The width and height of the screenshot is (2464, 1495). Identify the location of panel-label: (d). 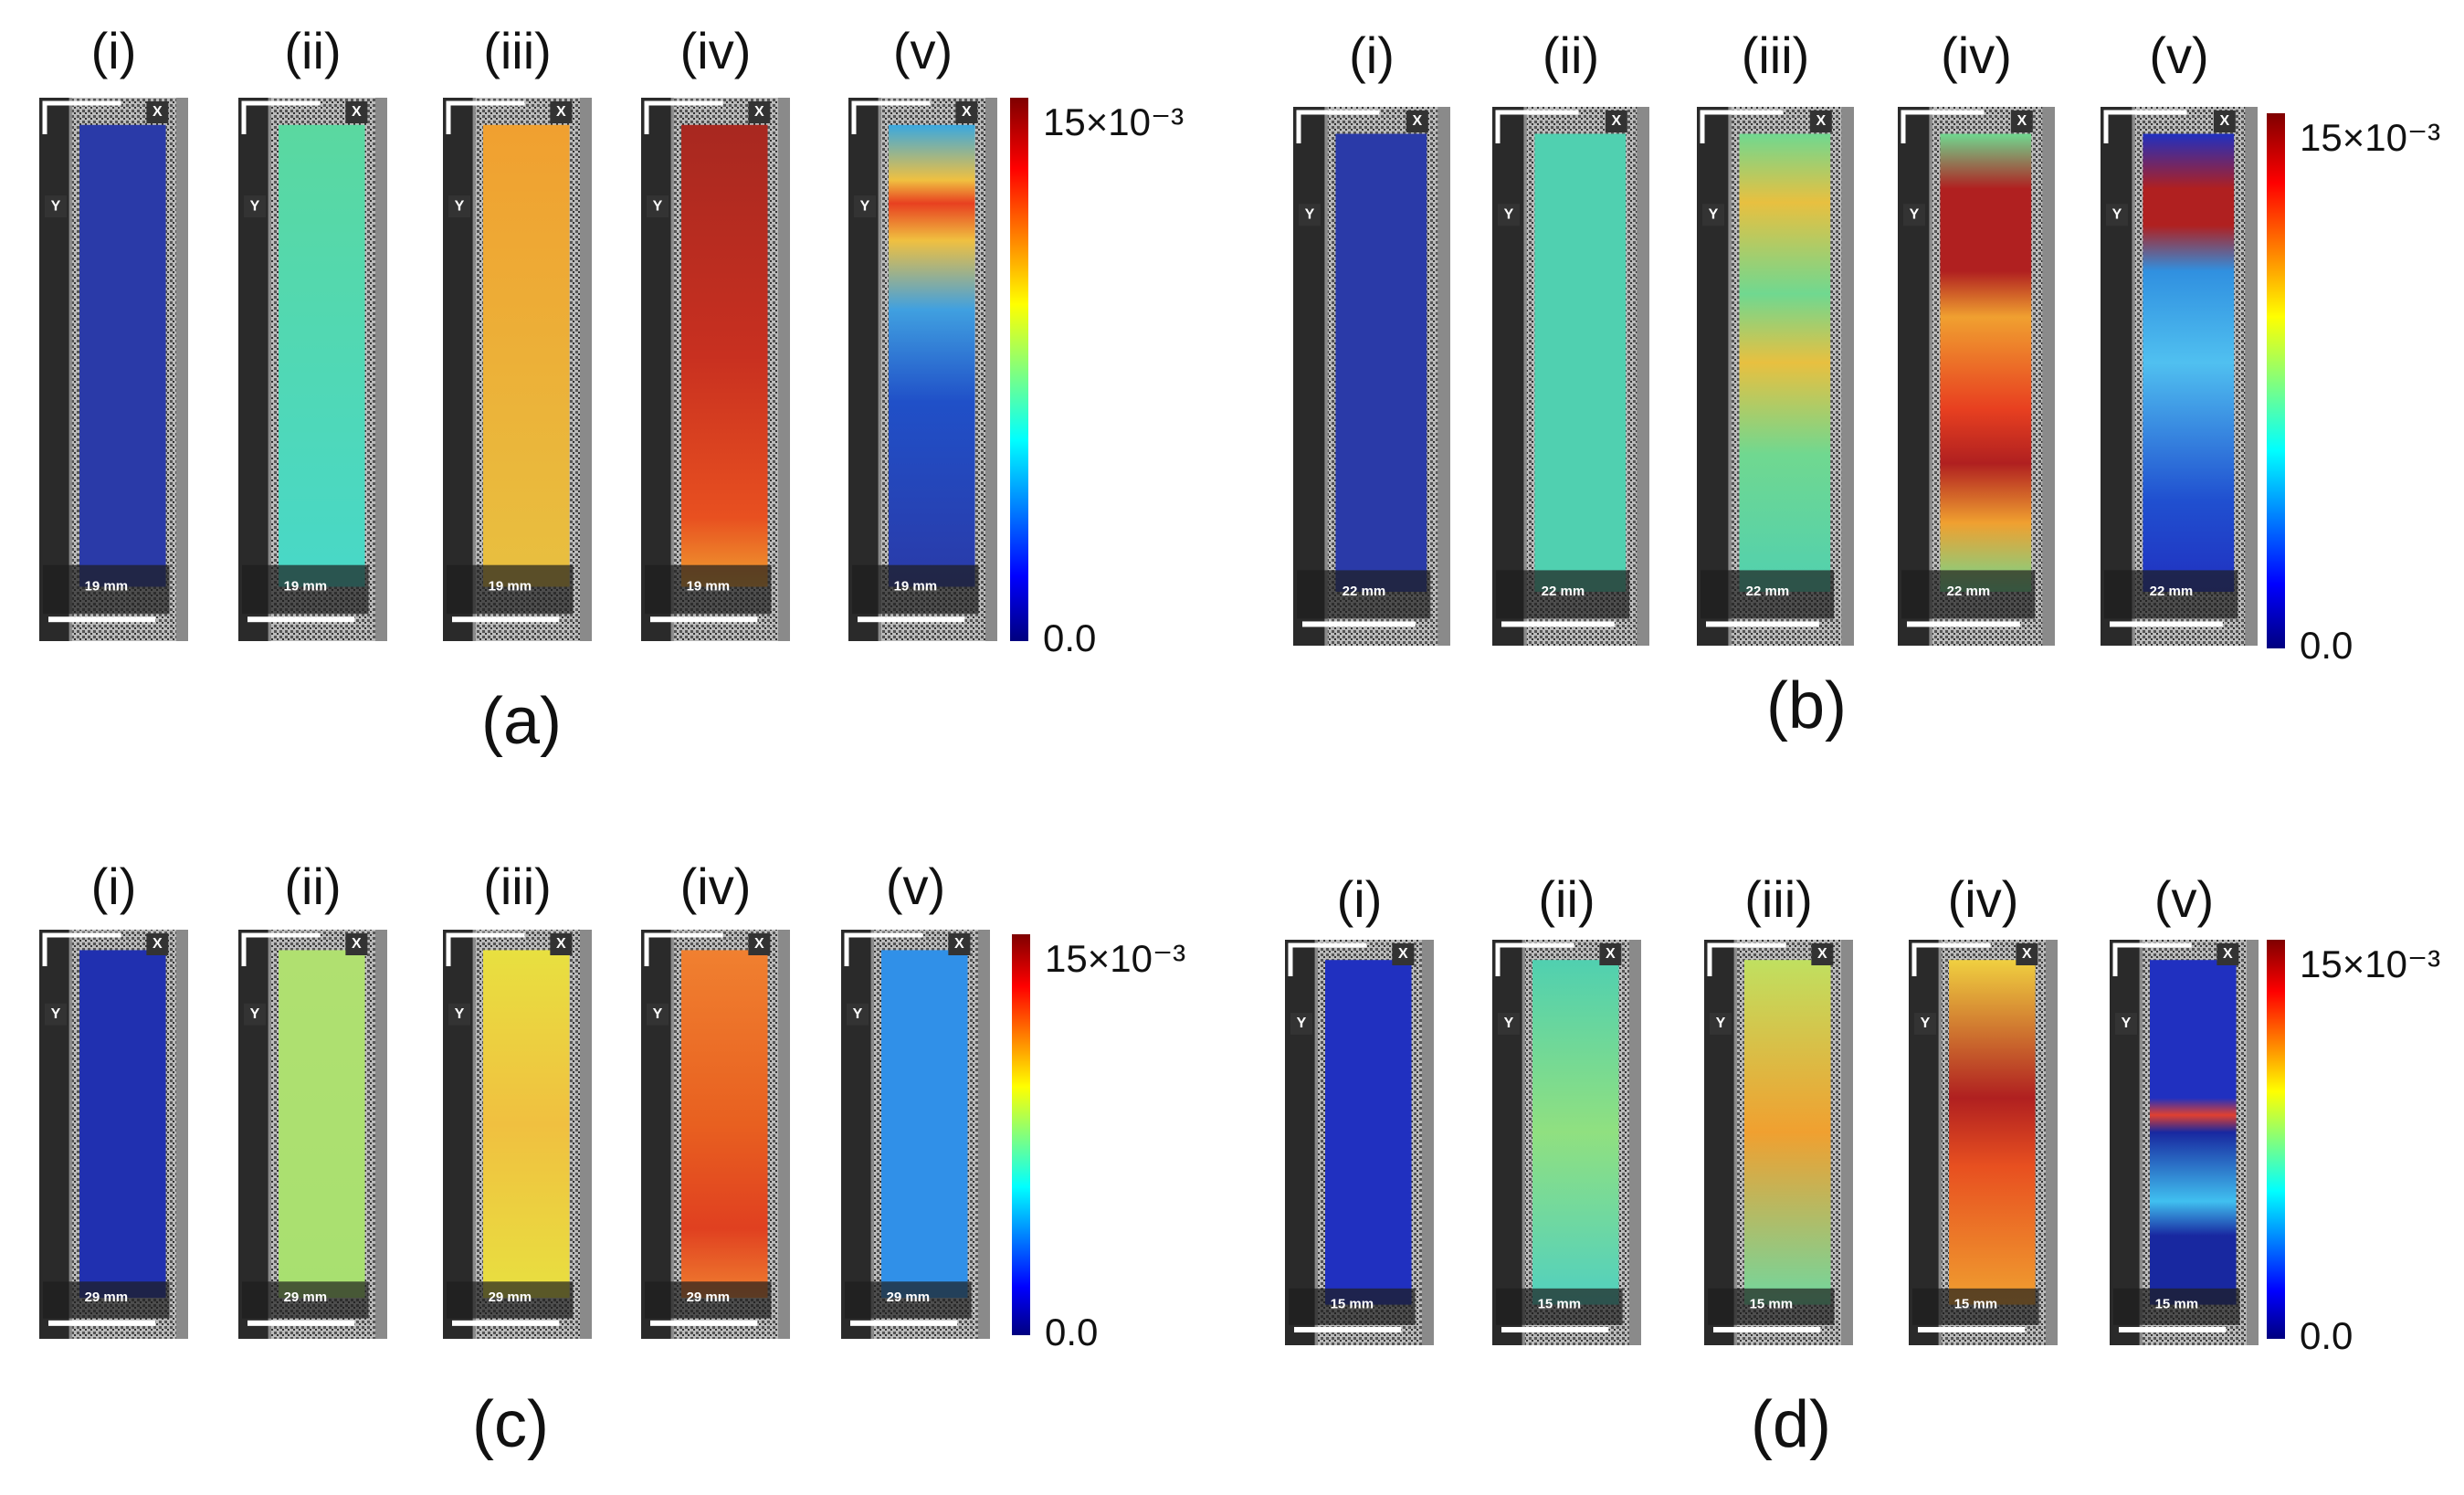
(1791, 1424).